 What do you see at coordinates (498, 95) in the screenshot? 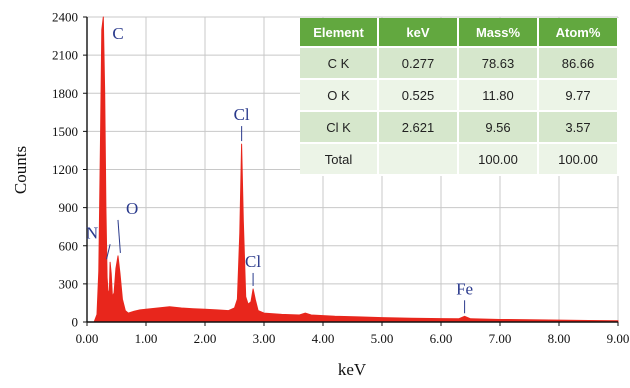
I see `table-cell: 11.80` at bounding box center [498, 95].